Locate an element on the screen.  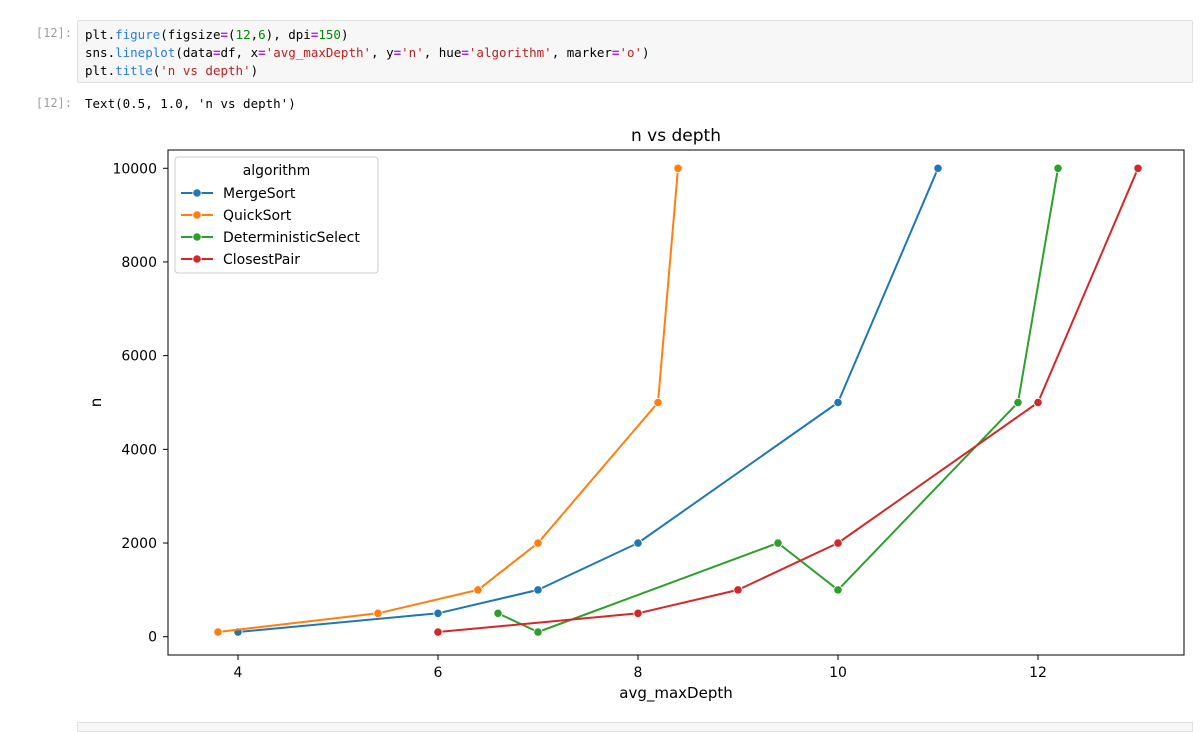
y-tick-label: 10000 is located at coordinates (134, 169).